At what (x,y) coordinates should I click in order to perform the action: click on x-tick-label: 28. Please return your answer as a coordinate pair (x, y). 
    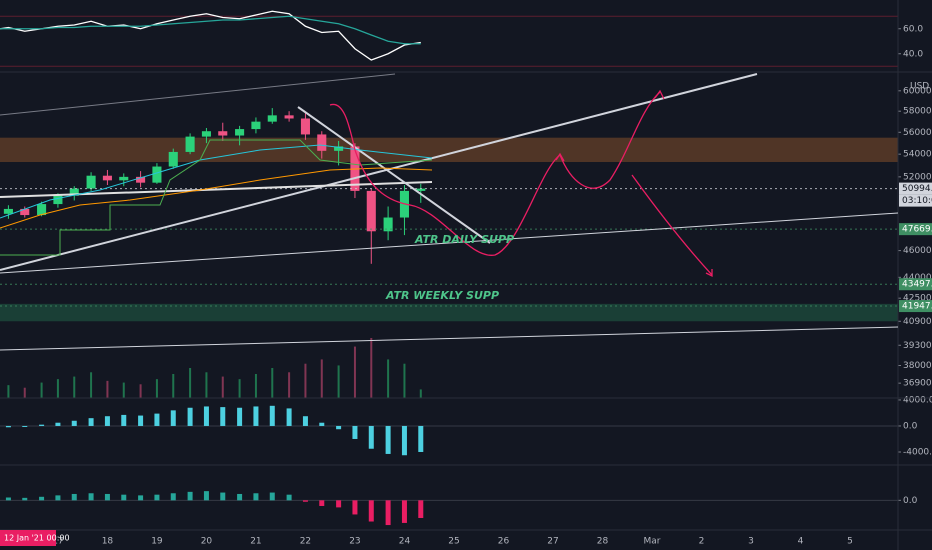
    Looking at the image, I should click on (603, 542).